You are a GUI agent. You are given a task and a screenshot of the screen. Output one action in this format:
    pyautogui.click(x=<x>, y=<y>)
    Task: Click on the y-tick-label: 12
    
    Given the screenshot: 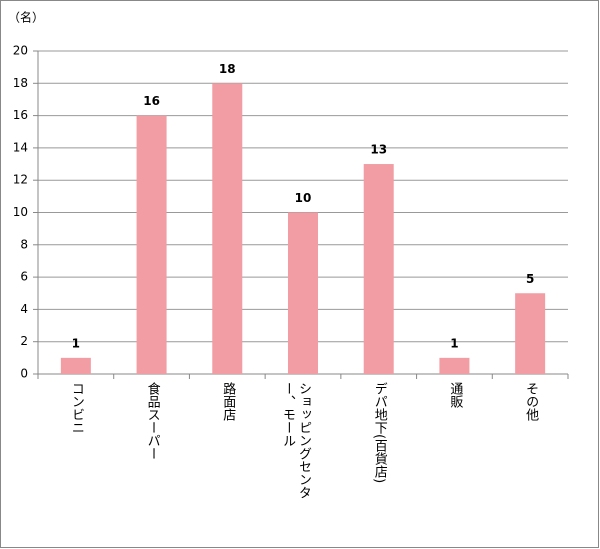 What is the action you would take?
    pyautogui.click(x=20, y=180)
    